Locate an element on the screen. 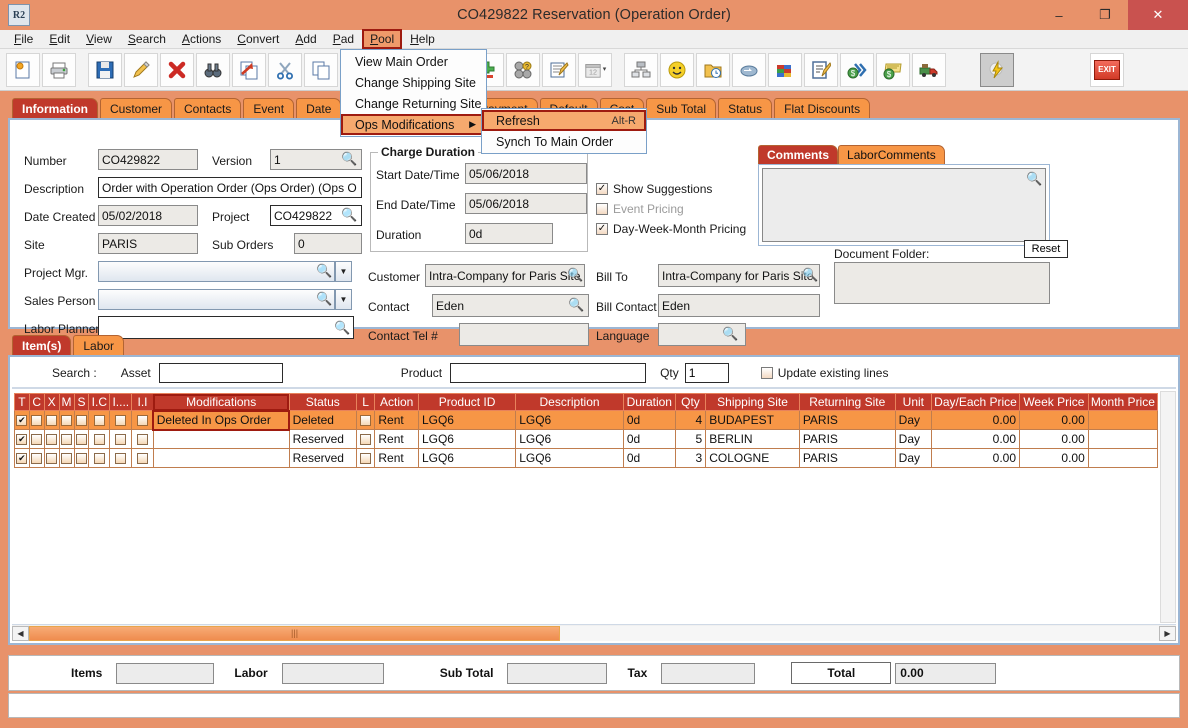 The image size is (1188, 728). cell-shipping_site: COLOGNE is located at coordinates (752, 458).